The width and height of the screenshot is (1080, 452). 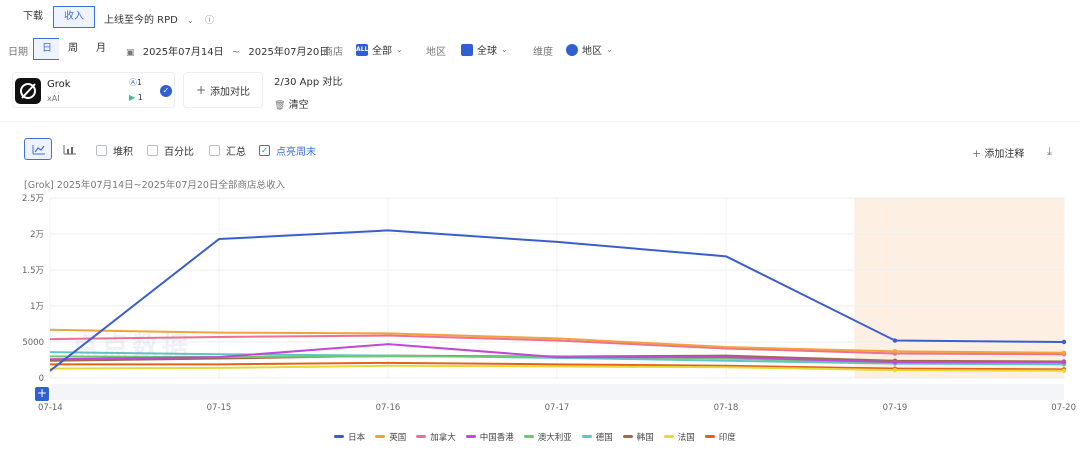 I want to click on line-chart-button, so click(x=38, y=149).